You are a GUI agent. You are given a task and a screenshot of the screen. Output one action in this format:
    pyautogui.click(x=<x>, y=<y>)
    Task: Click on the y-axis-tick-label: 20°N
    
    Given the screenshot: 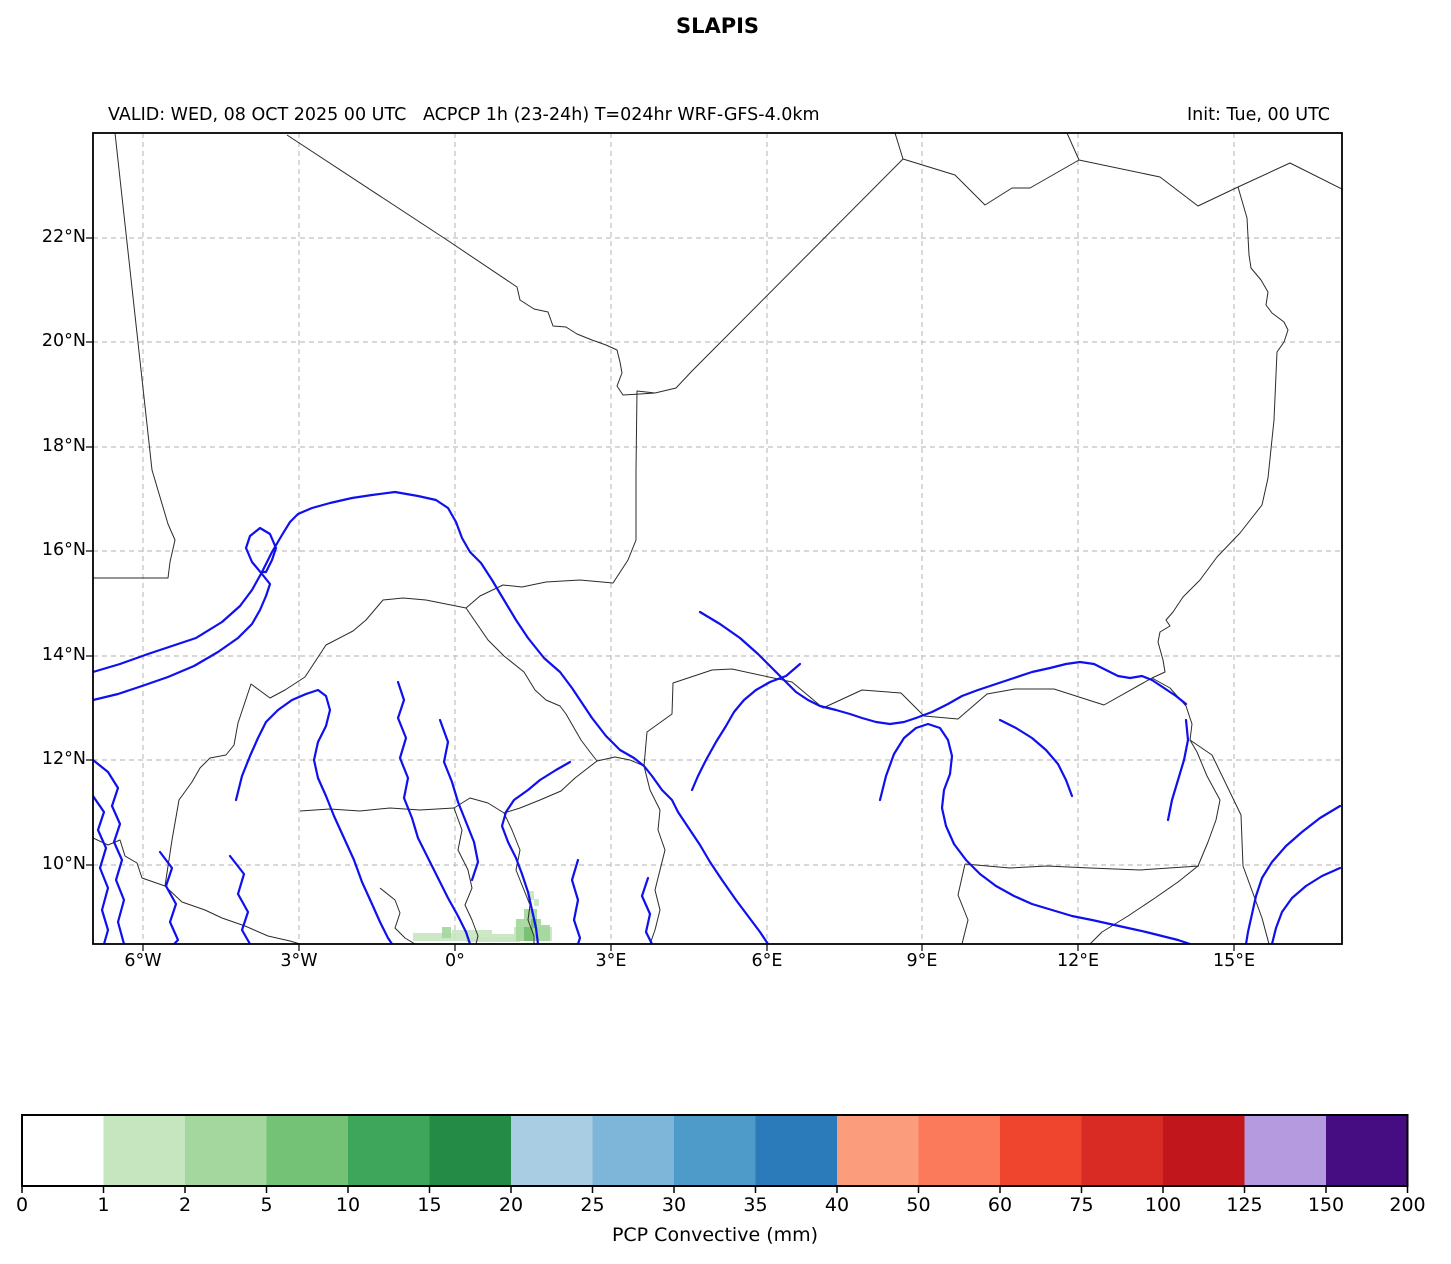 What is the action you would take?
    pyautogui.click(x=63, y=341)
    